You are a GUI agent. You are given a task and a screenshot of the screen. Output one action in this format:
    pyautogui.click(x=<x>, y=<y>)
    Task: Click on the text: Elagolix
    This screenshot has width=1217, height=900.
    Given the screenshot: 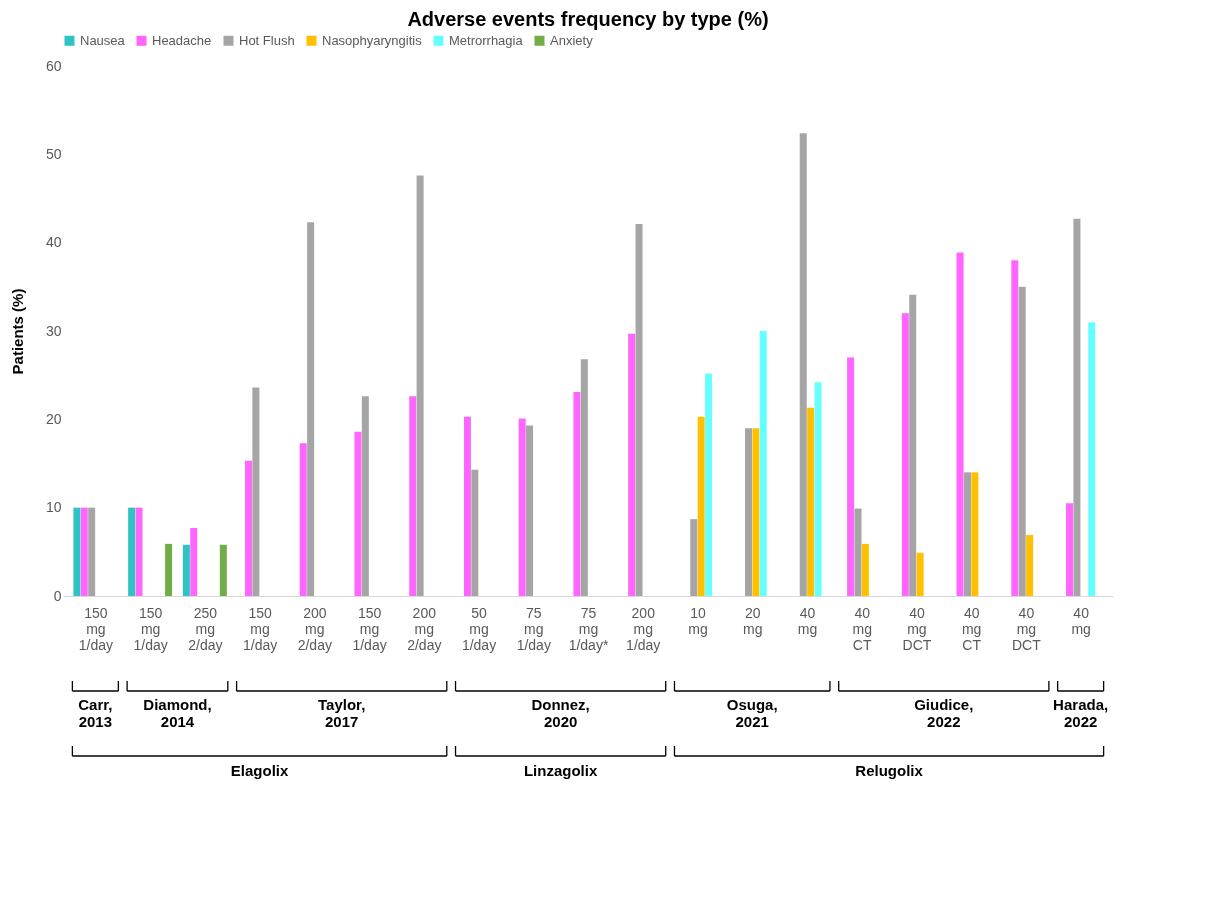 What is the action you would take?
    pyautogui.click(x=259, y=770)
    